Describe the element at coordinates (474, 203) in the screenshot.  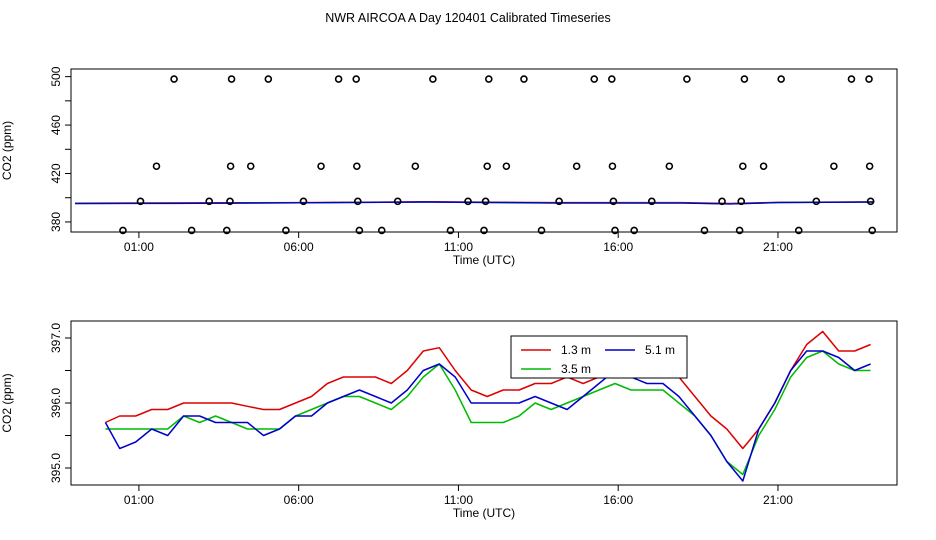
I see `series-line-51m` at that location.